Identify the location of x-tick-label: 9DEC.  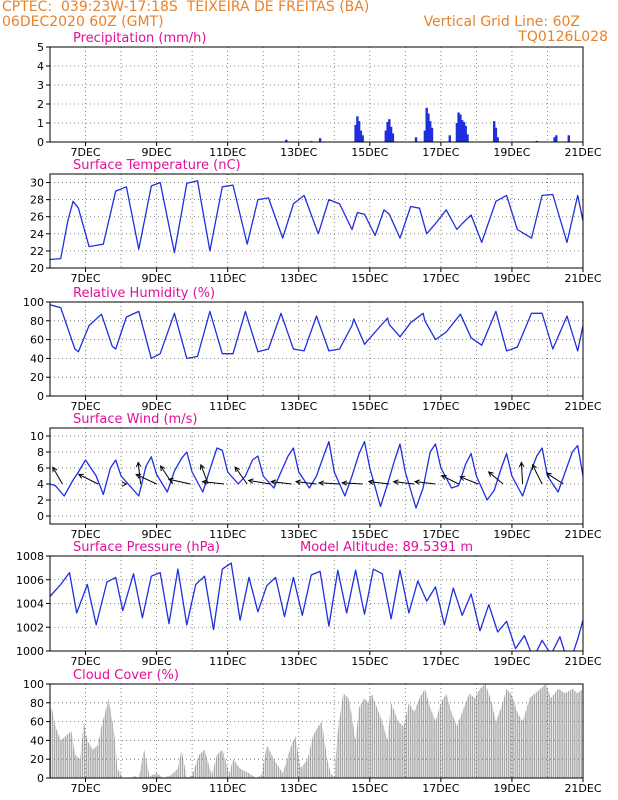
(157, 534).